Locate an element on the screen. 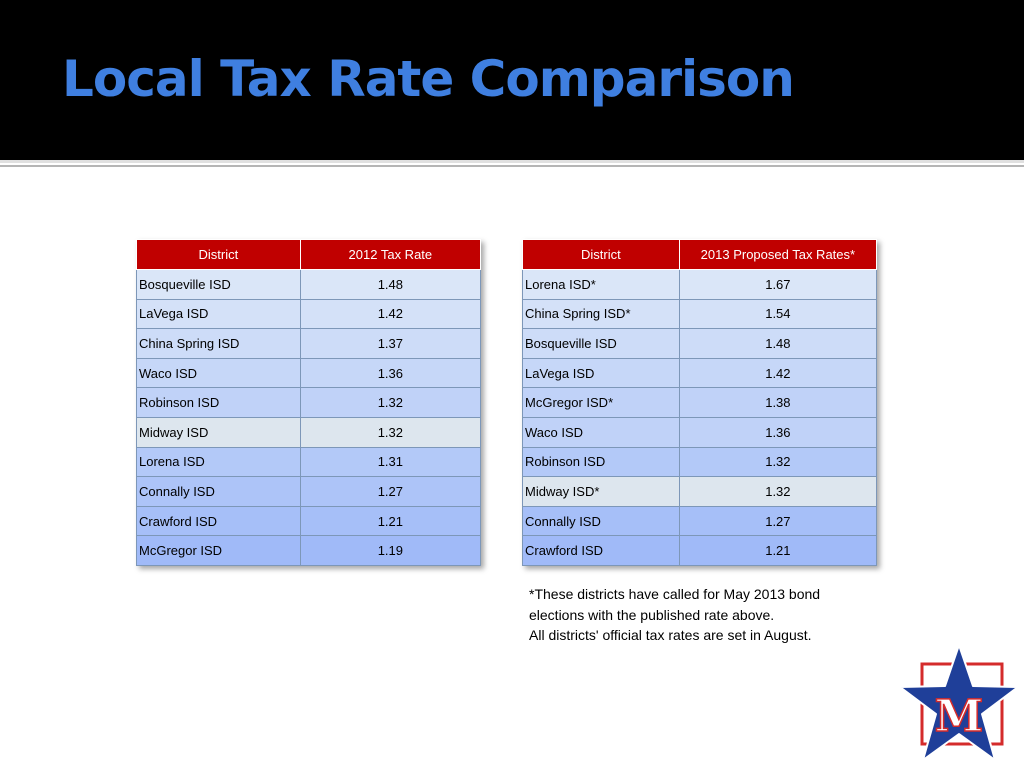 Image resolution: width=1024 pixels, height=768 pixels. logo-letter: M is located at coordinates (959, 716).